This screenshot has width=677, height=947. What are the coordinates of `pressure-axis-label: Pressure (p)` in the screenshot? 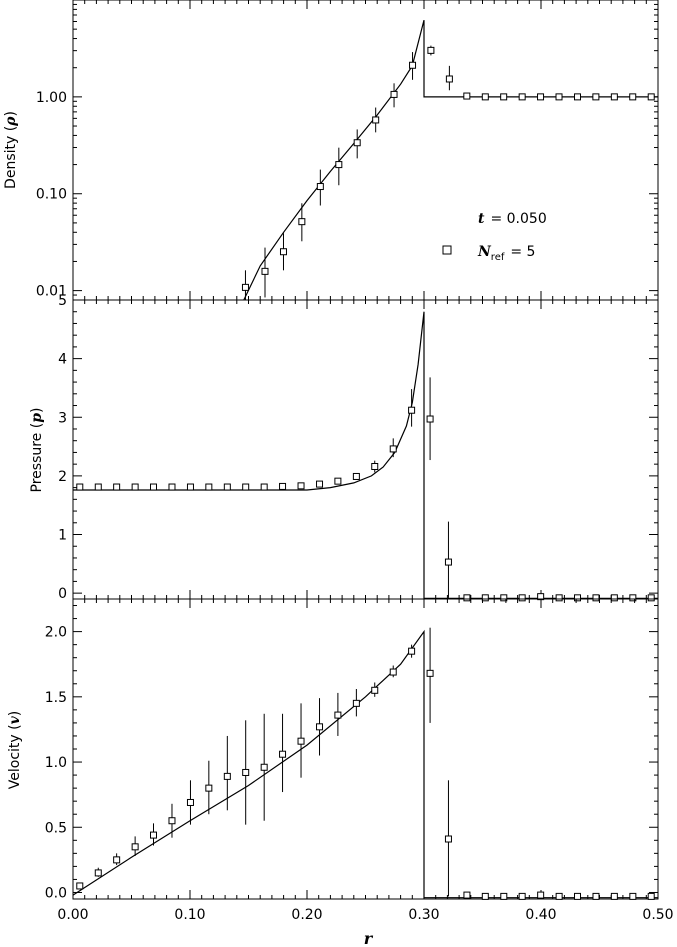 It's located at (37, 450).